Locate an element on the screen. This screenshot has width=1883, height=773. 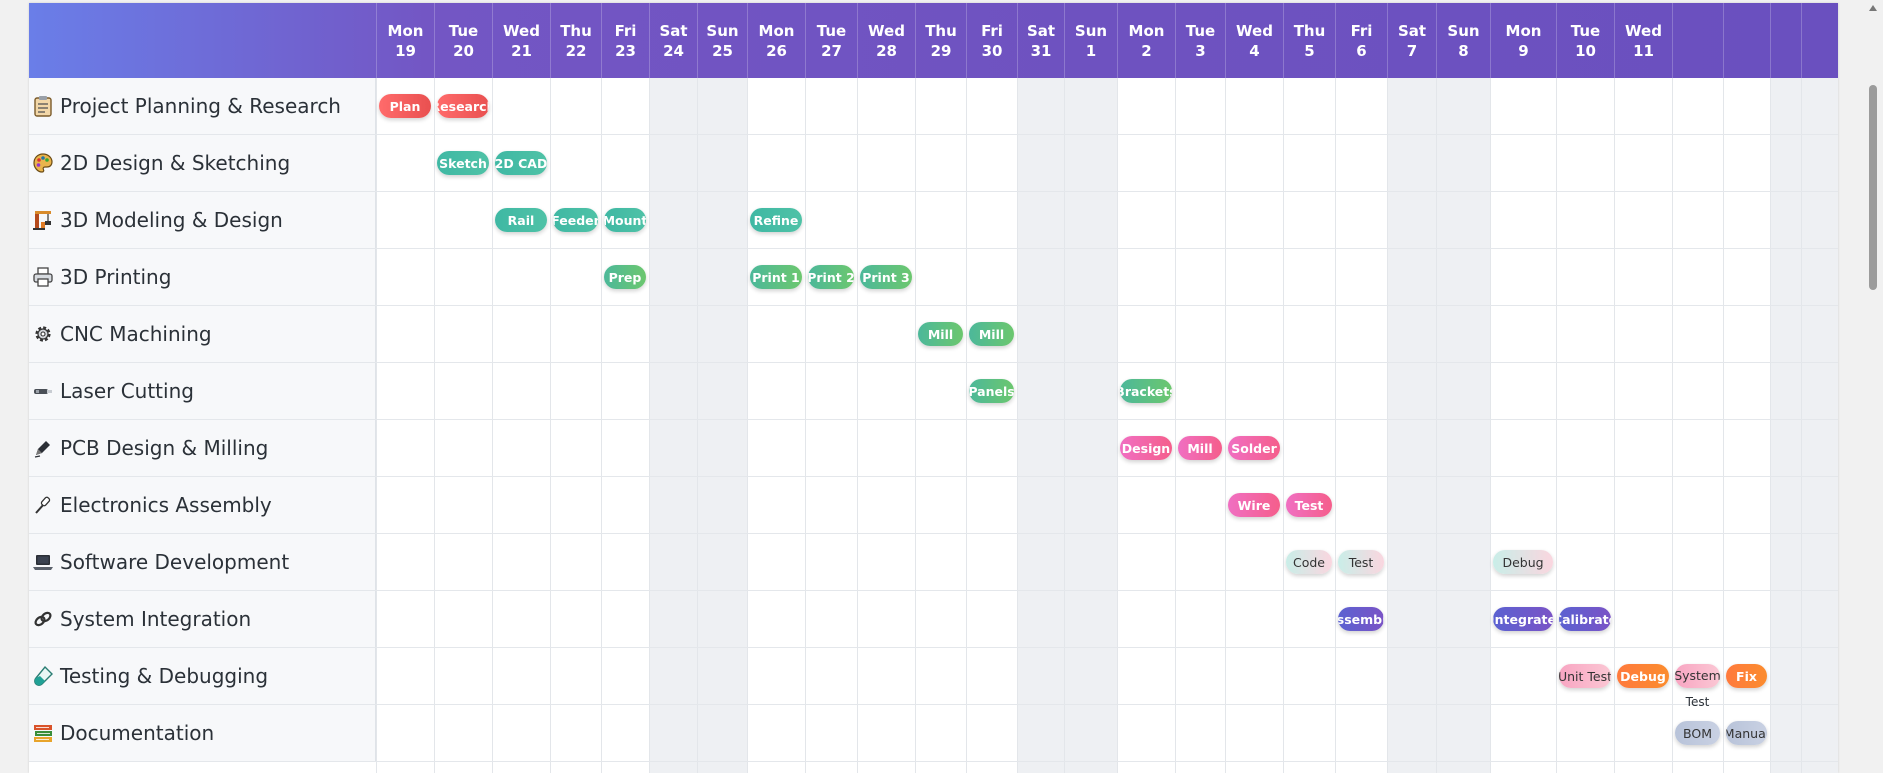
day-header: Wed 21 is located at coordinates (521, 40).